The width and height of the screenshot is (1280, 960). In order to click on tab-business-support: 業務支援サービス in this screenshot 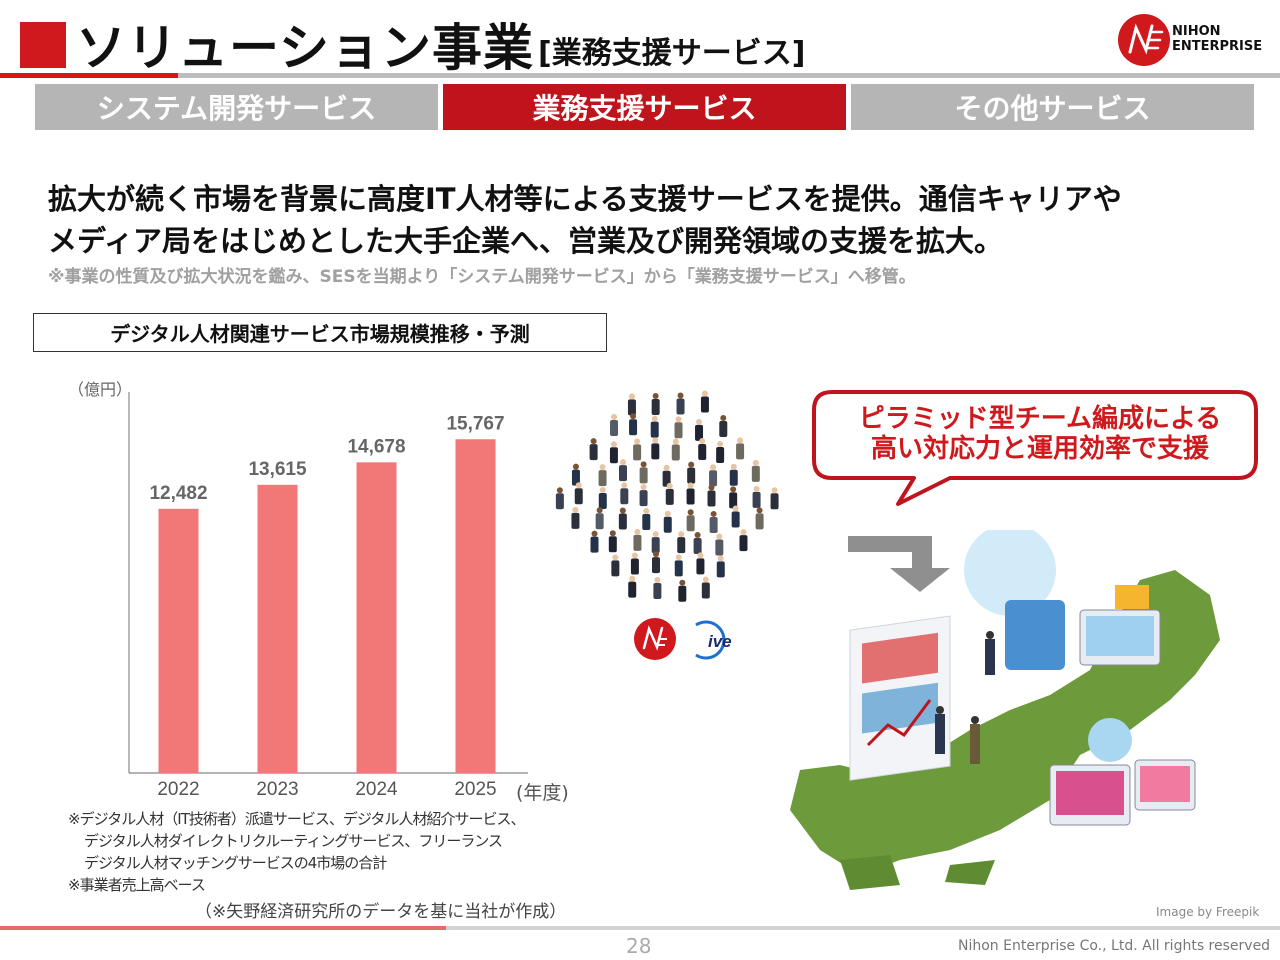, I will do `click(644, 107)`.